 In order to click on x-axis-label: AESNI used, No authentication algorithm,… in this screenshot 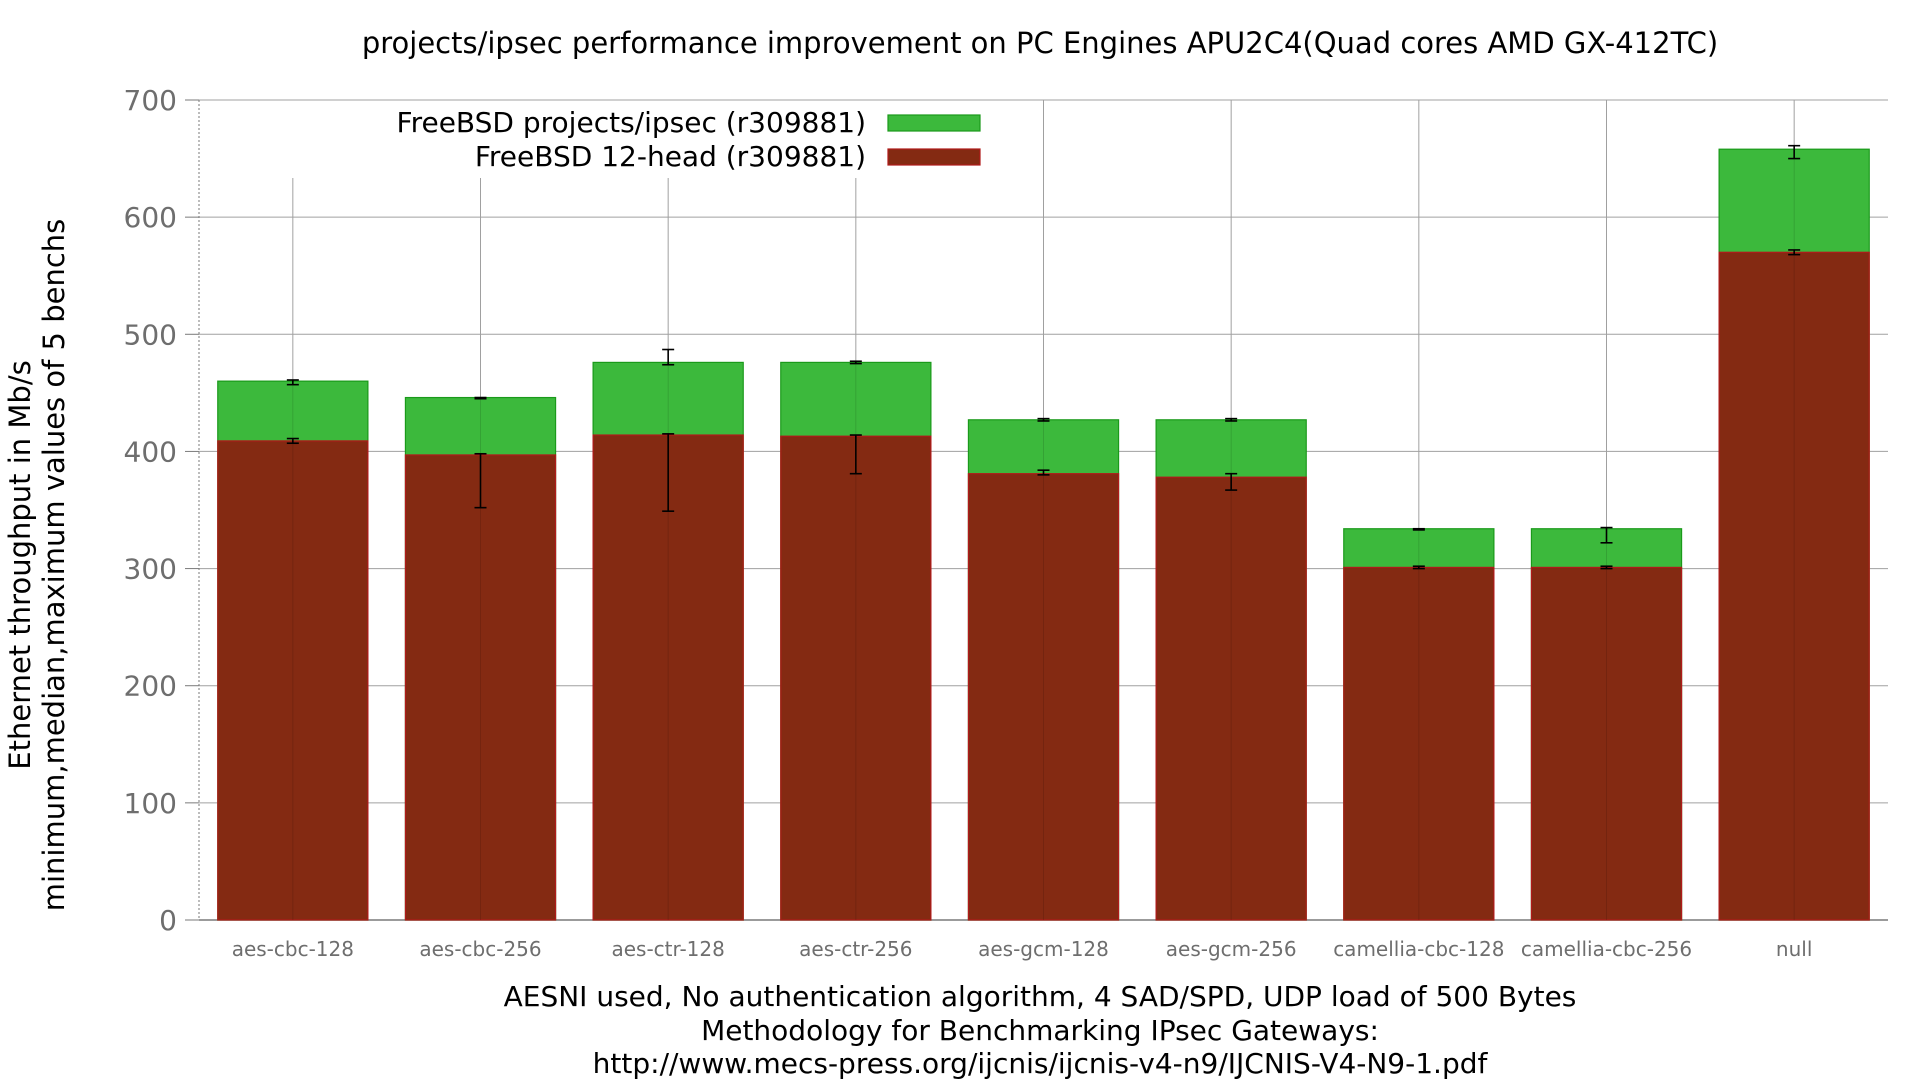, I will do `click(1040, 1030)`.